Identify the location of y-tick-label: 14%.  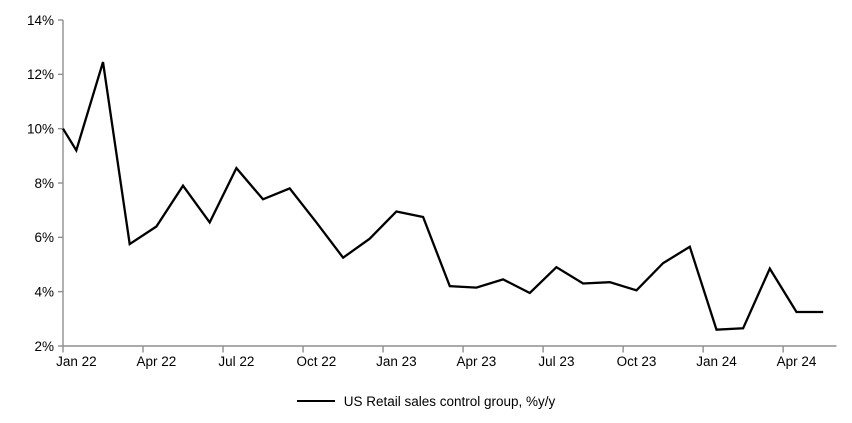
(40, 20).